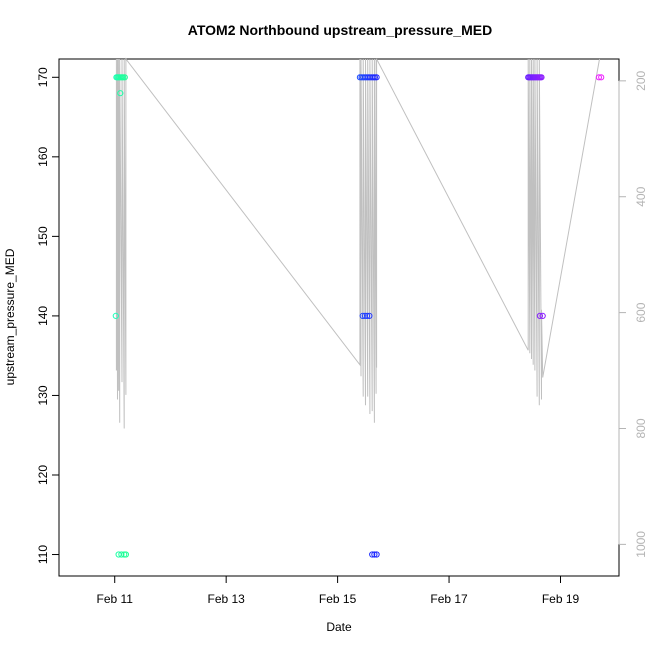 Image resolution: width=650 pixels, height=650 pixels. Describe the element at coordinates (43, 316) in the screenshot. I see `y-tick-label: 140` at that location.